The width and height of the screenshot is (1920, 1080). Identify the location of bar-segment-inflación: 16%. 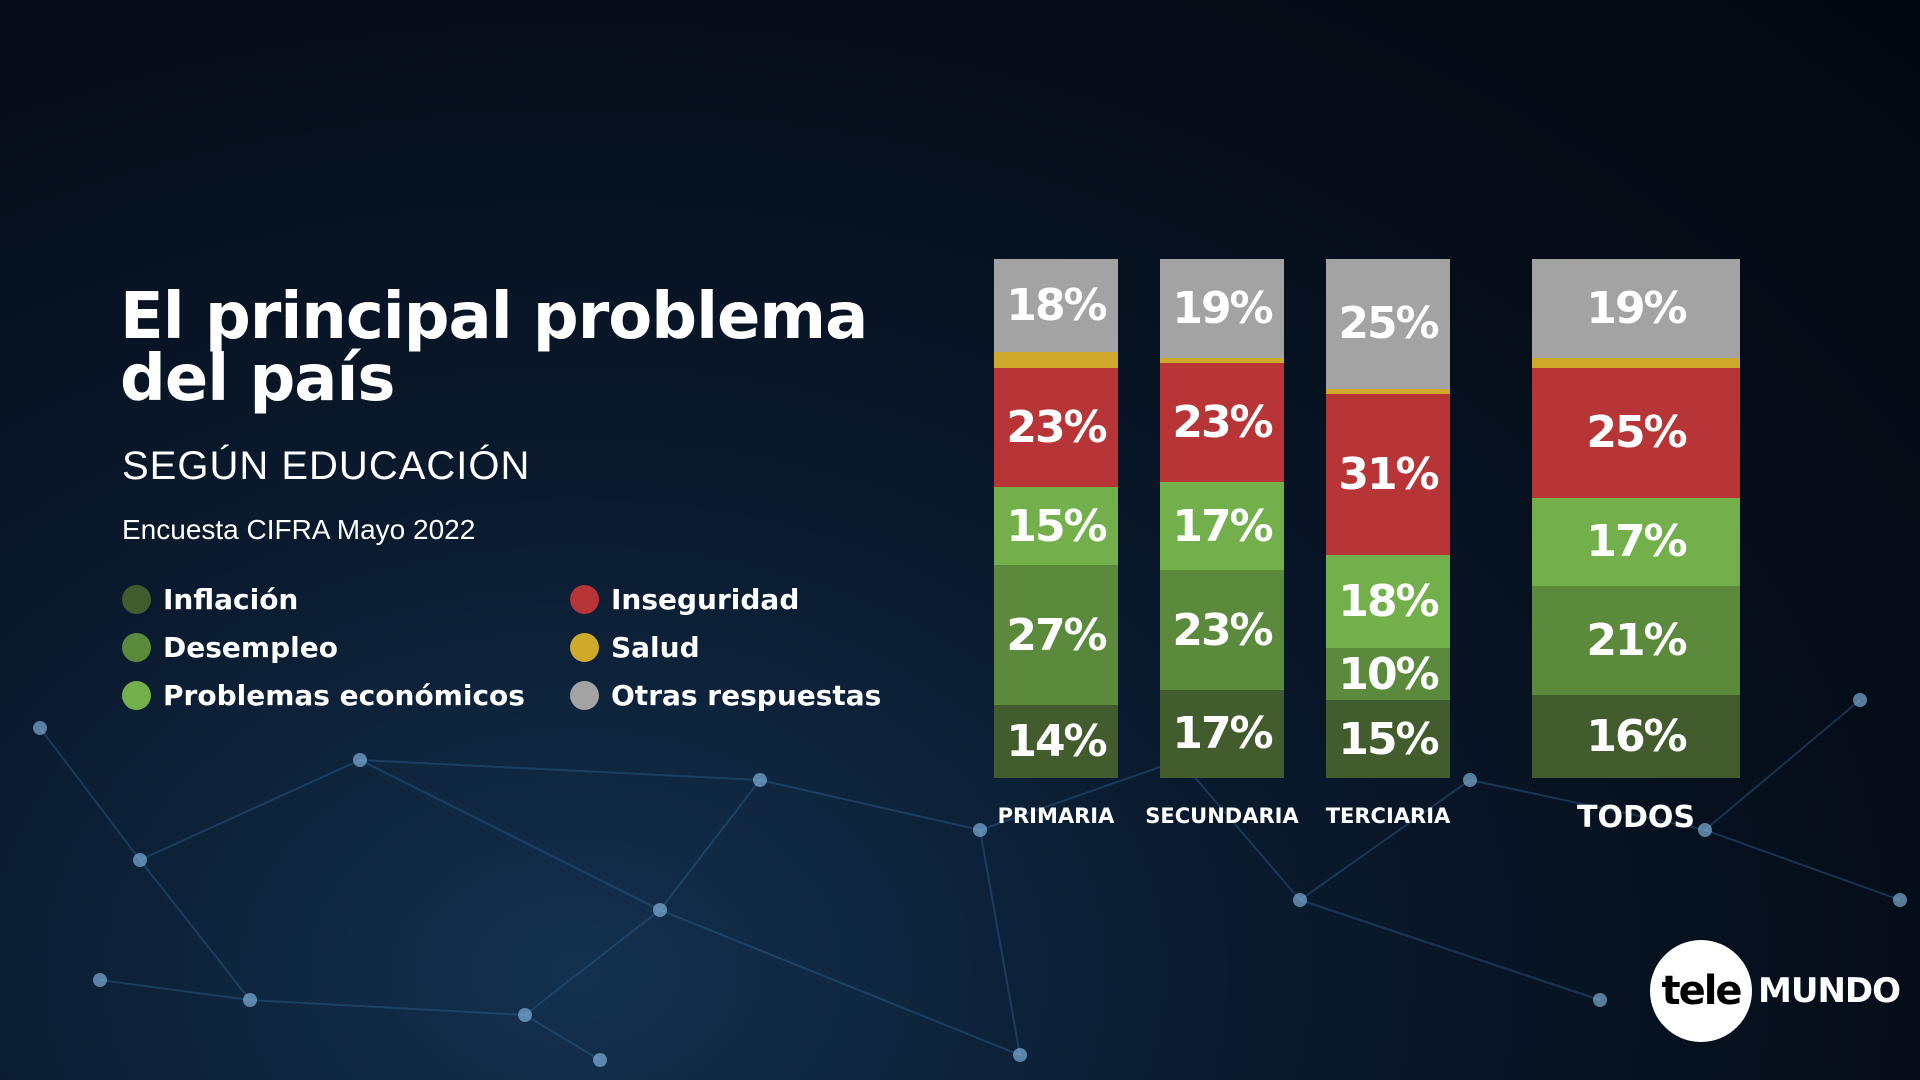
(1636, 736).